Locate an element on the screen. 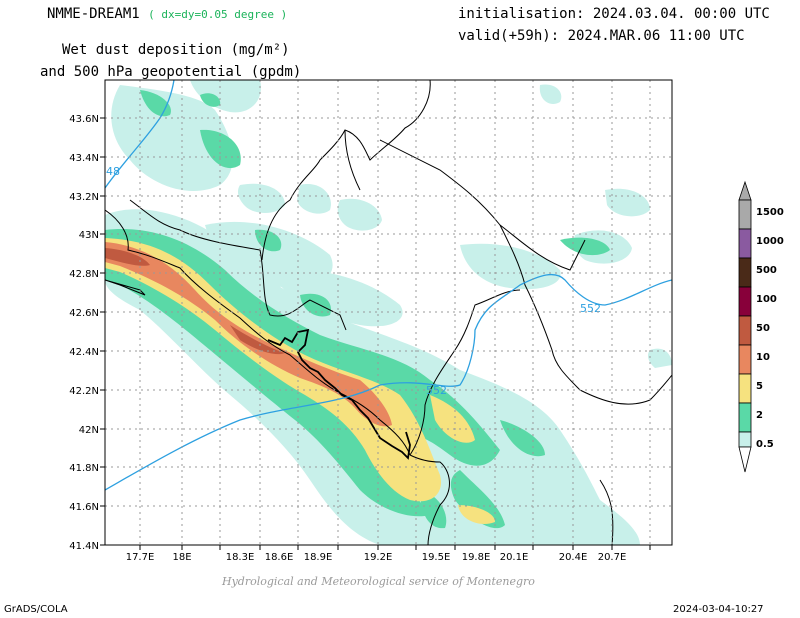  legend-label: 500 is located at coordinates (766, 270).